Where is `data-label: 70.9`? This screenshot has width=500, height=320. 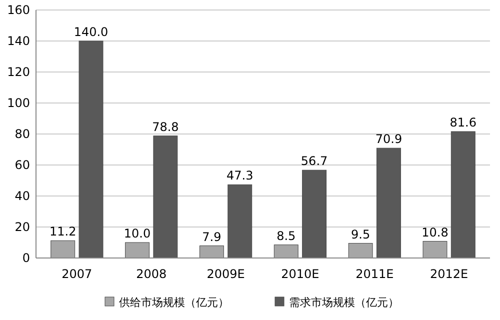 data-label: 70.9 is located at coordinates (388, 139).